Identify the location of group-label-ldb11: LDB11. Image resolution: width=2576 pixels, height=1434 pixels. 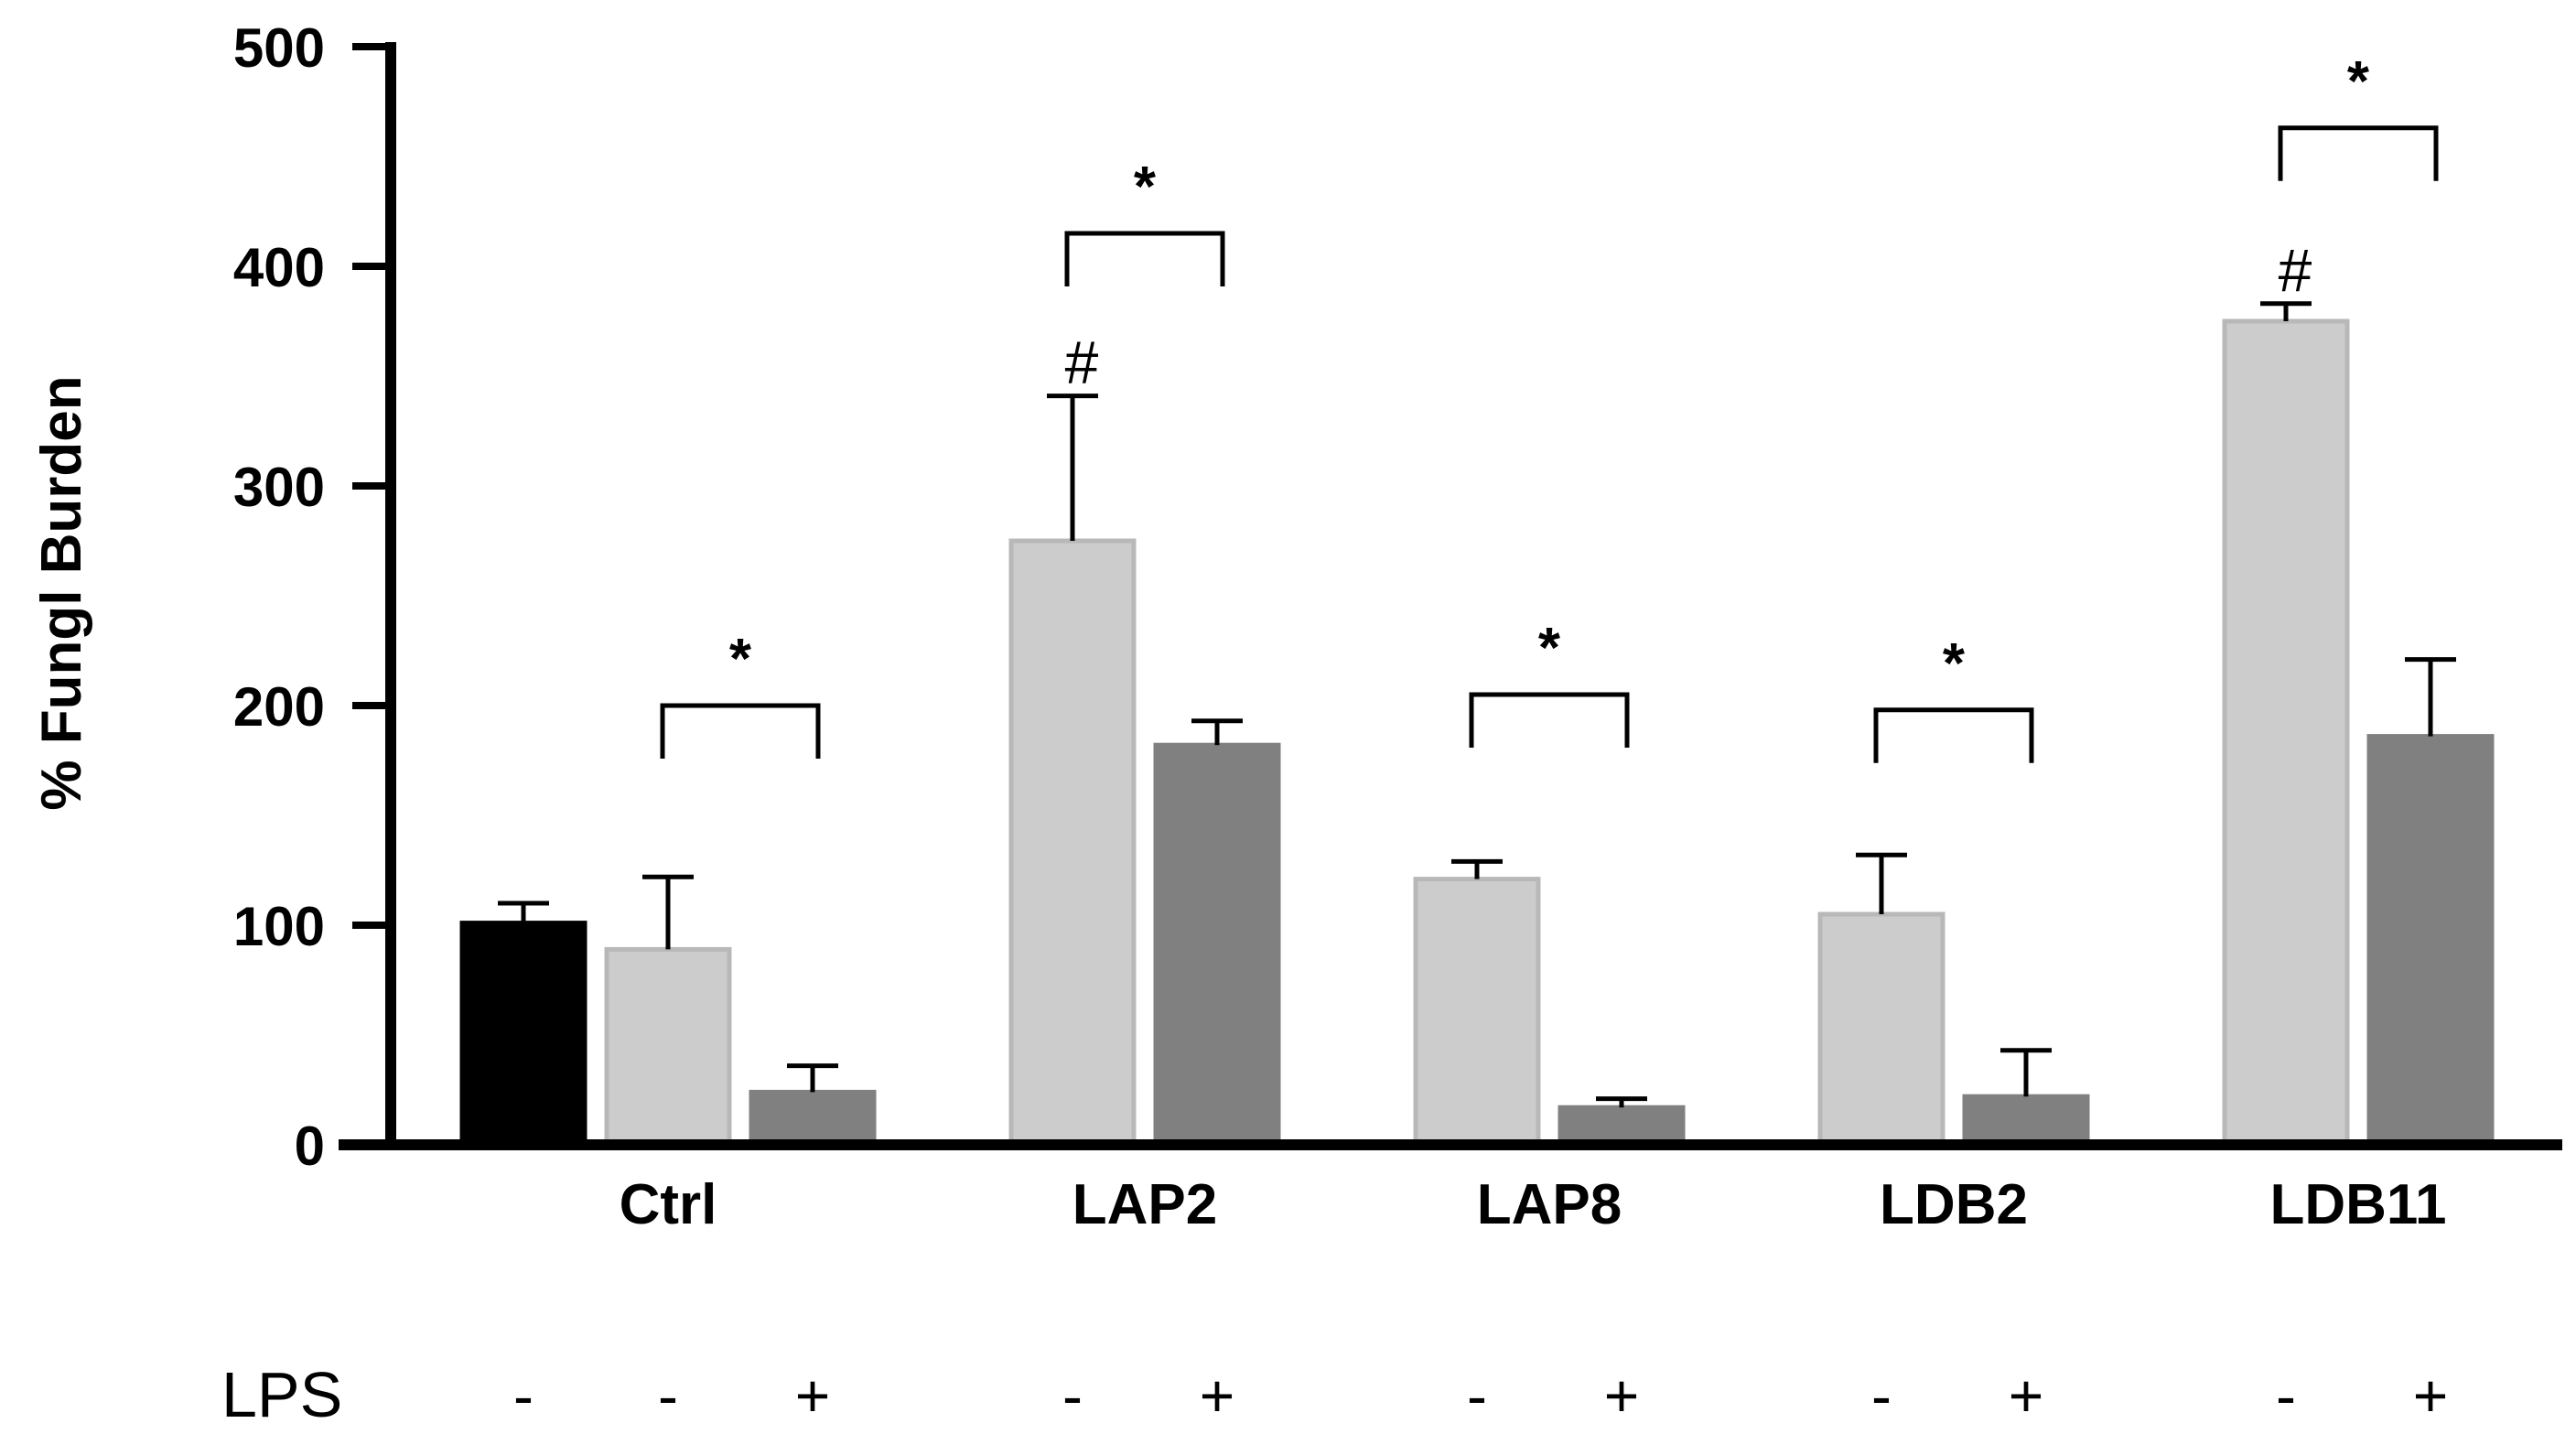
(2358, 1204).